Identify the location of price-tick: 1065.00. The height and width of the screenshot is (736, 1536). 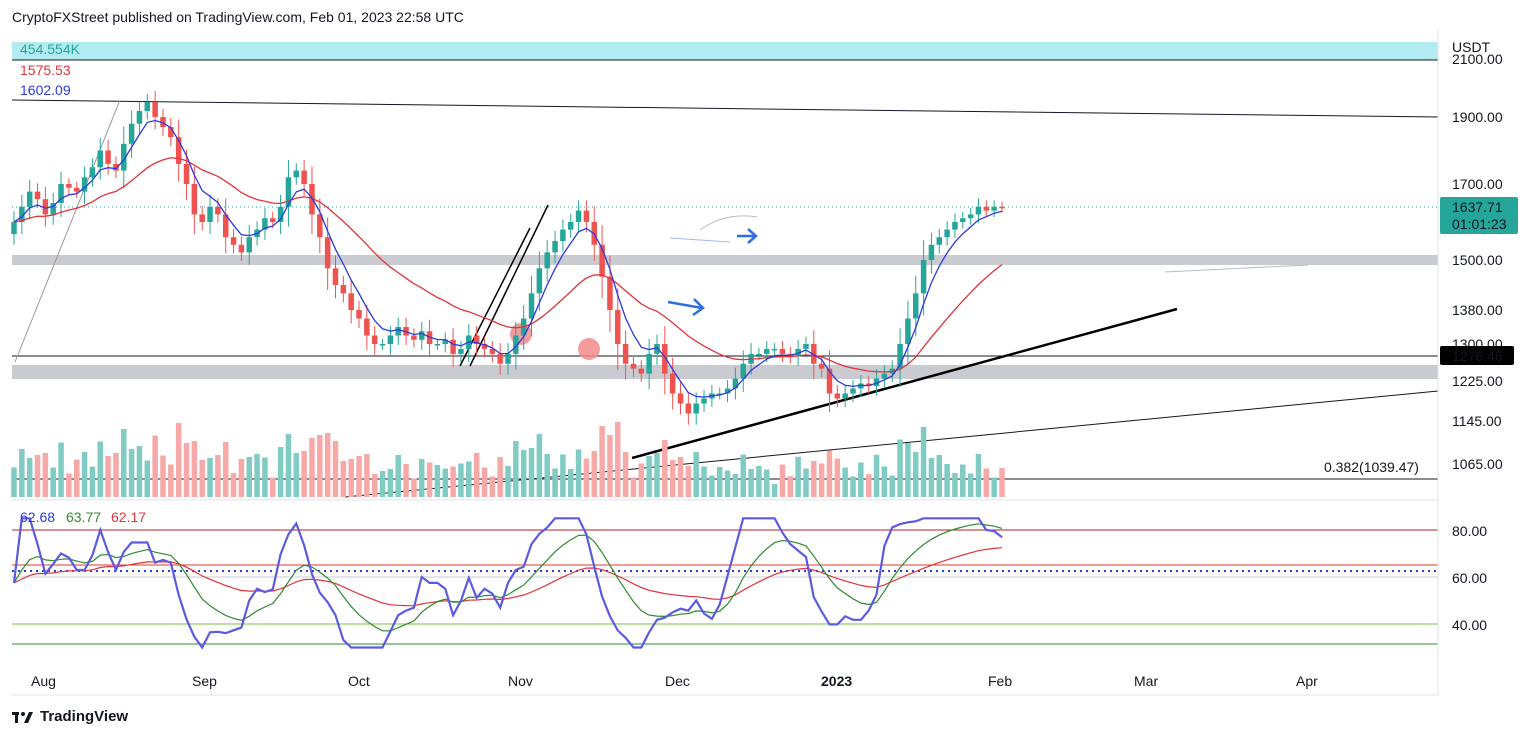
(1477, 464).